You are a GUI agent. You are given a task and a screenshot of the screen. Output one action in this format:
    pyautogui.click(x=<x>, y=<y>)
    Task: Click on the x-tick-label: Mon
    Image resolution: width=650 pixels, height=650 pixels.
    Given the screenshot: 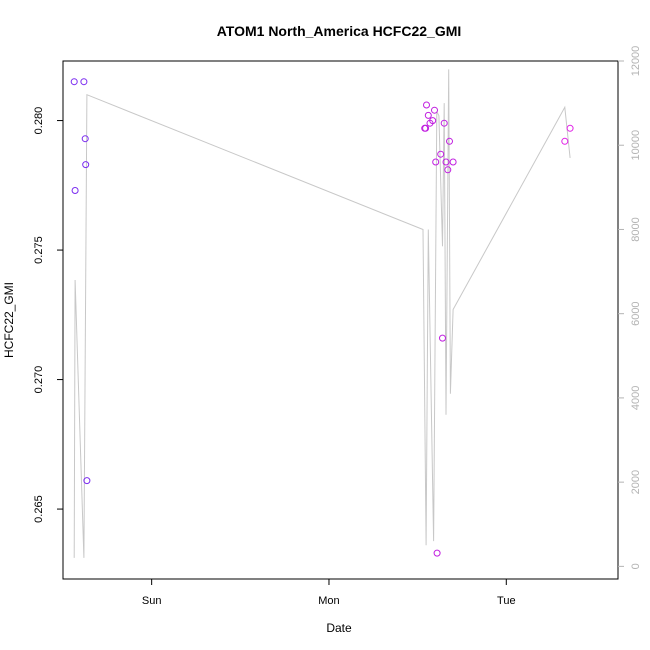 What is the action you would take?
    pyautogui.click(x=328, y=601)
    